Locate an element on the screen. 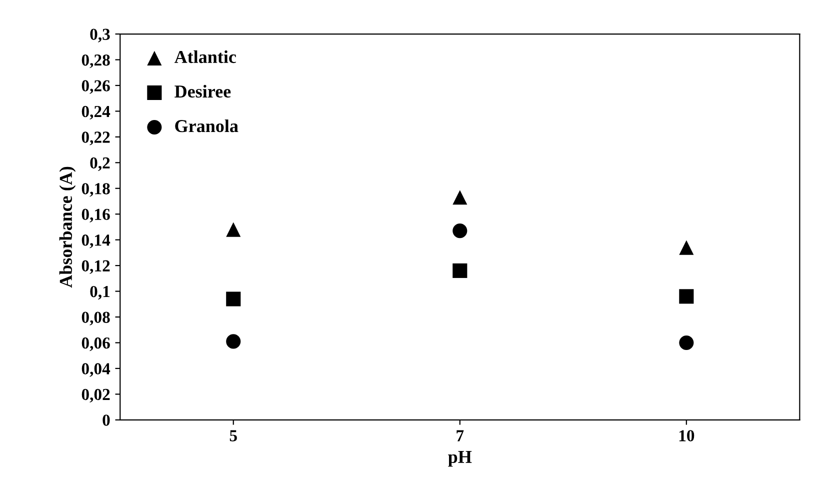  y-axis-title: Absorbance (A) is located at coordinates (67, 227).